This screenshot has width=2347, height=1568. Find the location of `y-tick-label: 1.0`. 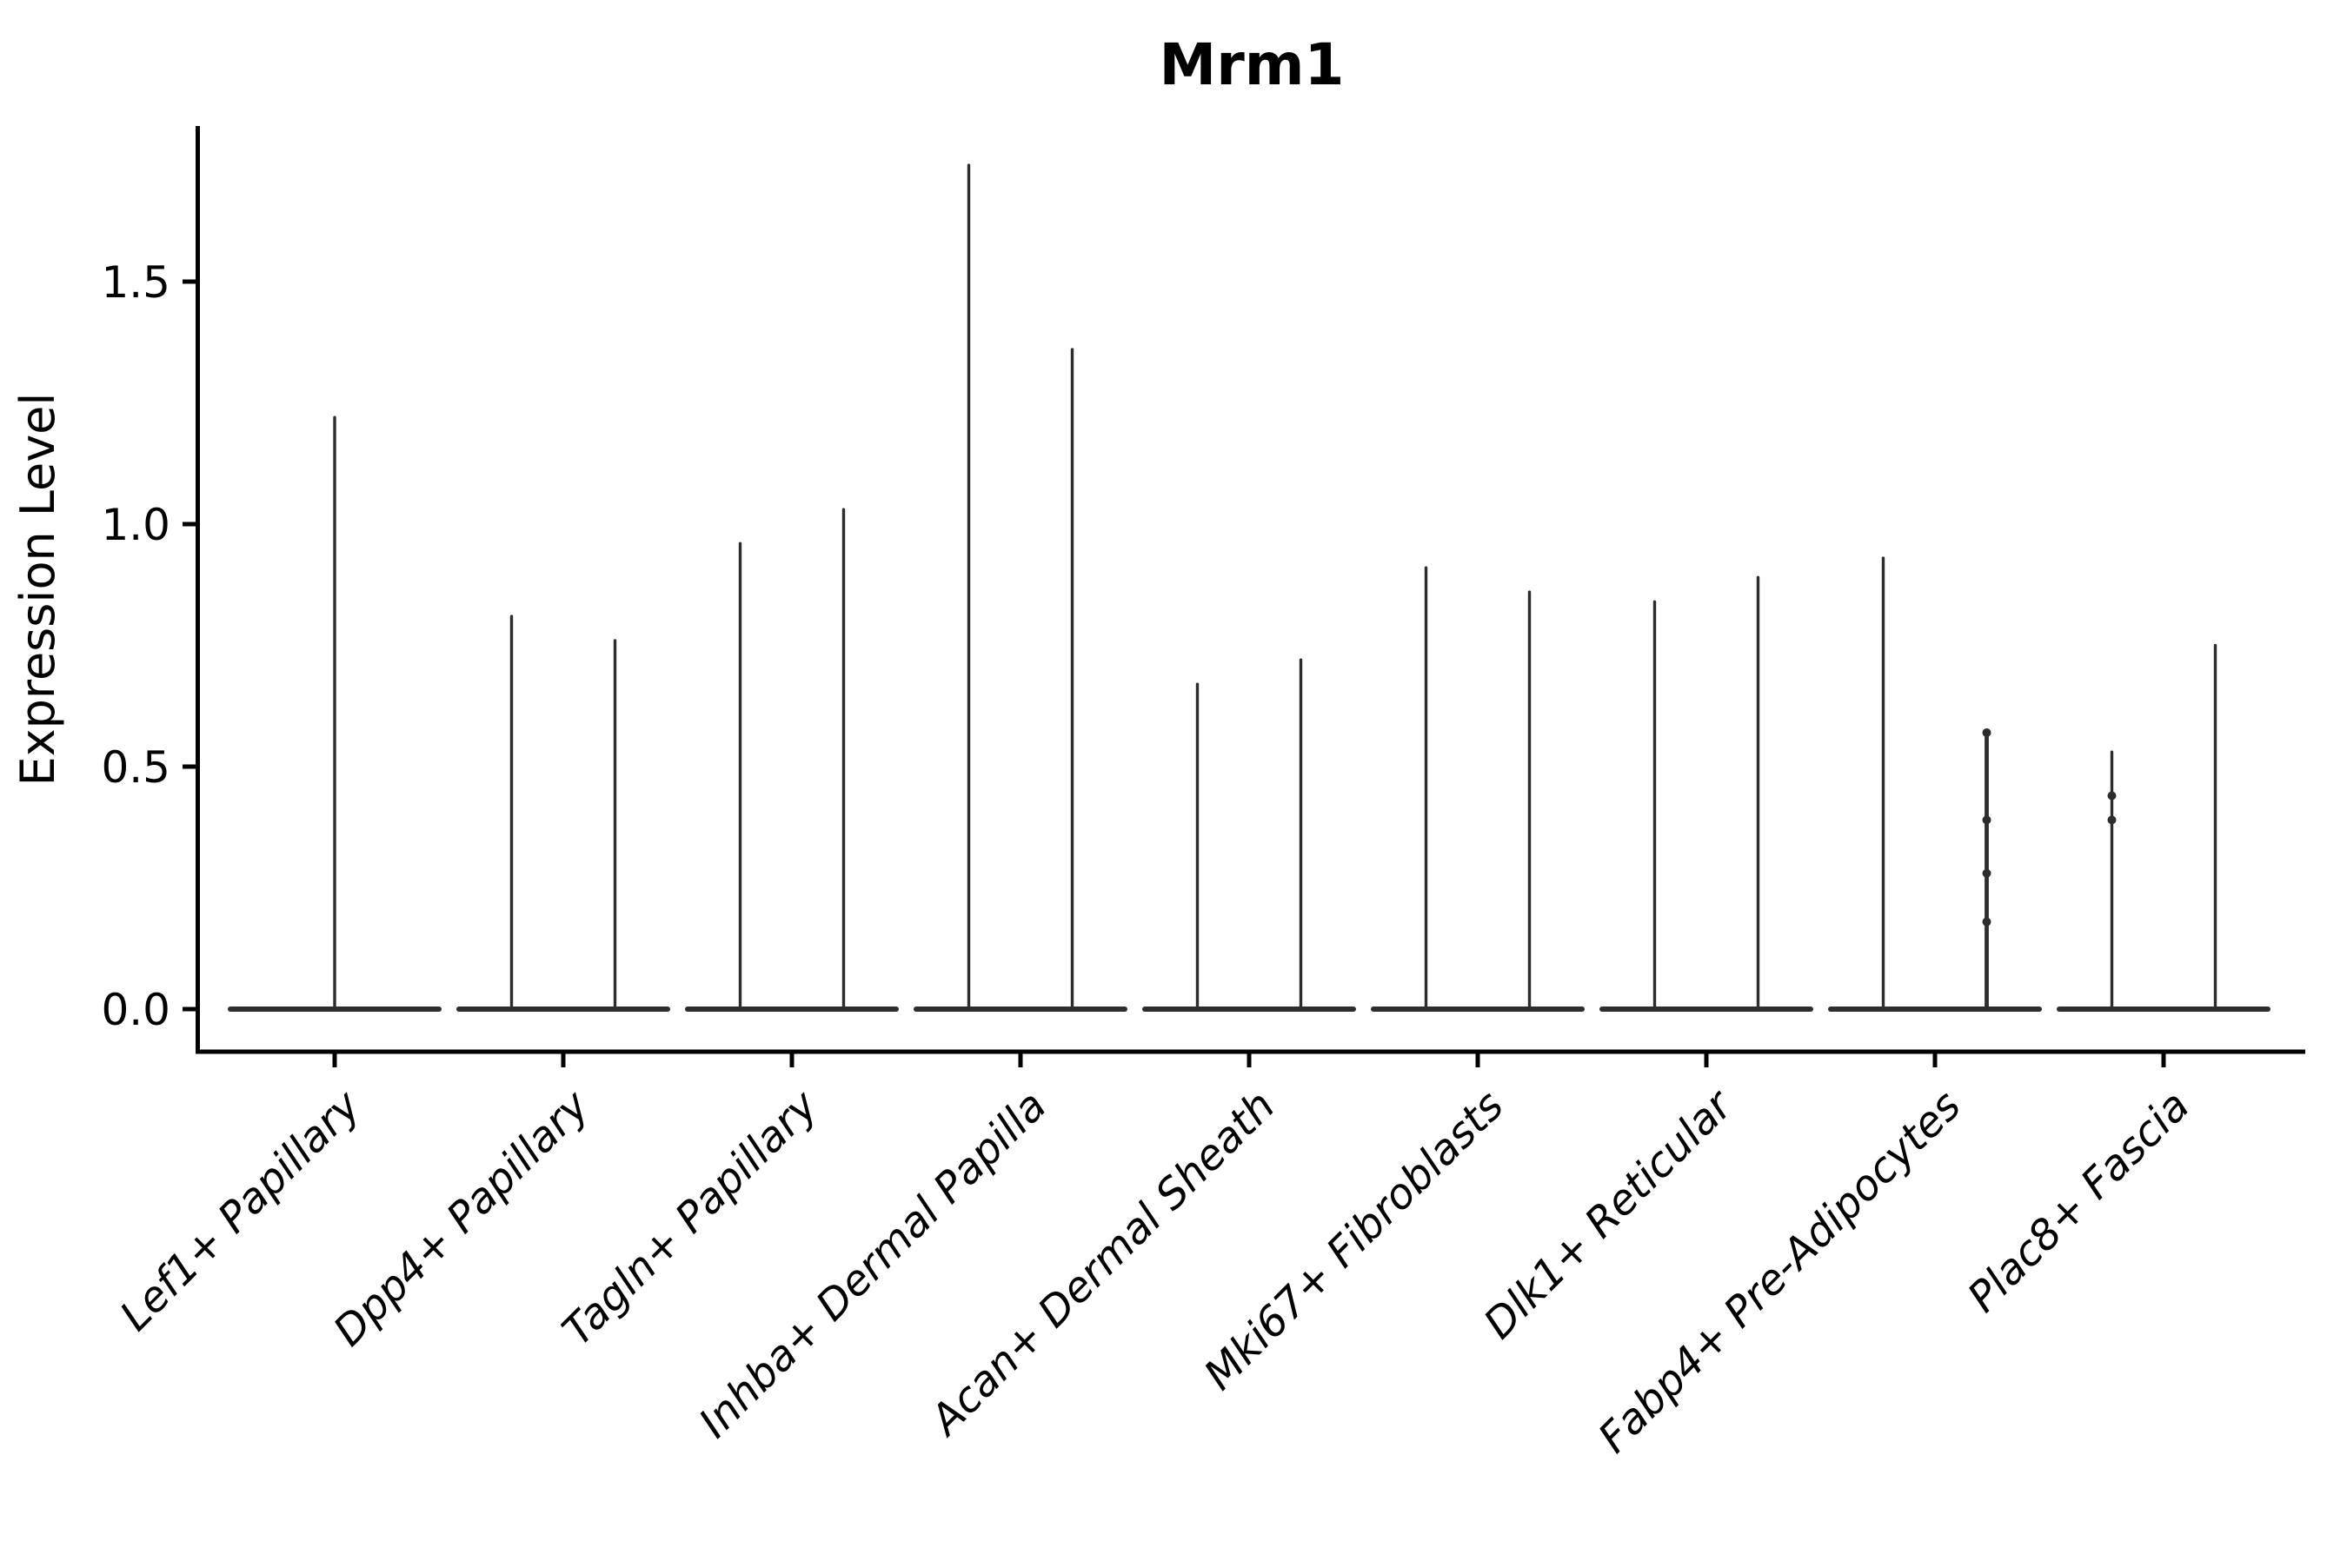

y-tick-label: 1.0 is located at coordinates (135, 525).